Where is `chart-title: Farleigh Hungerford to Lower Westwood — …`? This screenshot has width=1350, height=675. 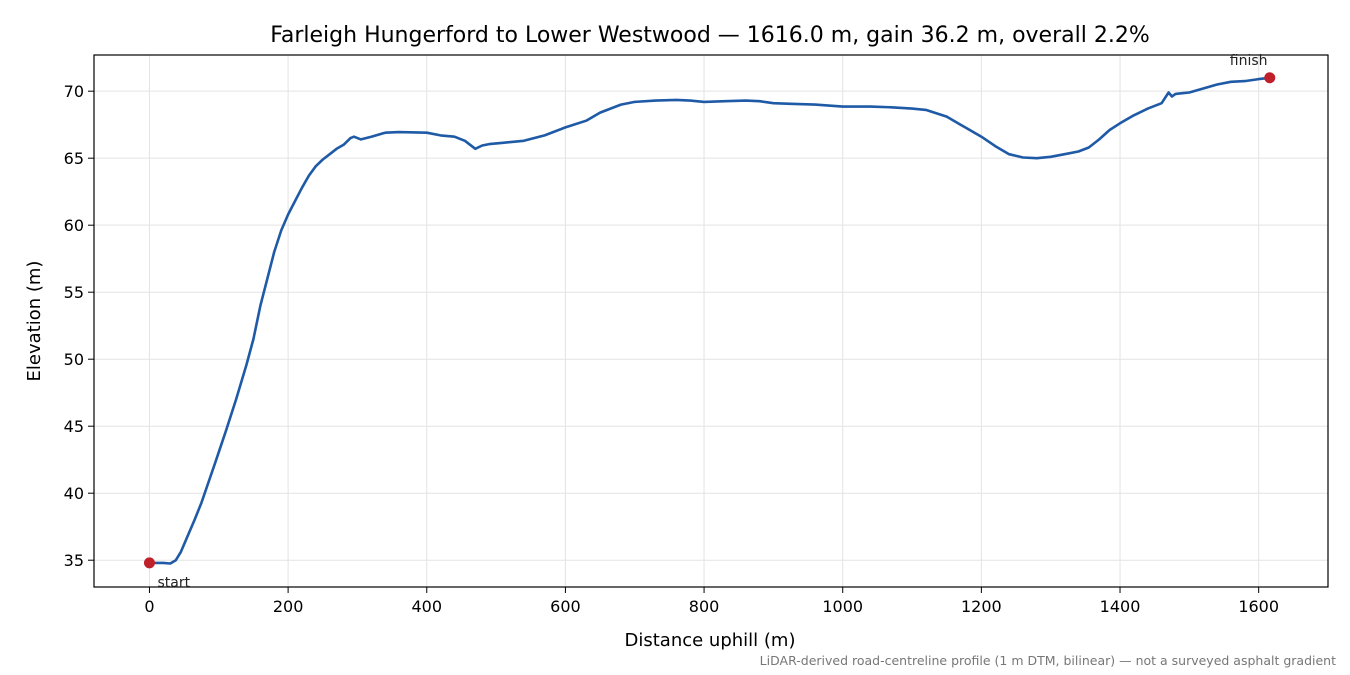
chart-title: Farleigh Hungerford to Lower Westwood — … is located at coordinates (709, 35).